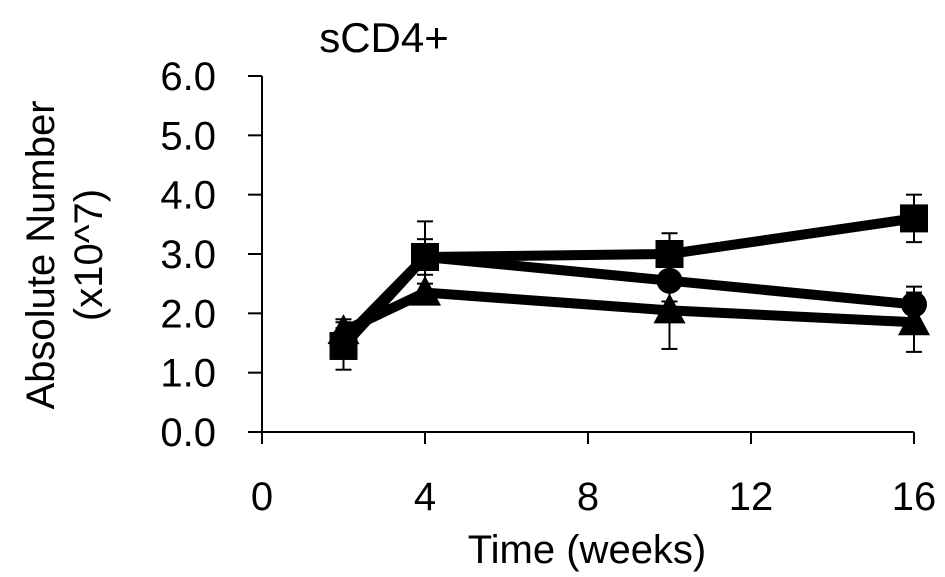 Image resolution: width=945 pixels, height=577 pixels. What do you see at coordinates (188, 136) in the screenshot?
I see `y-tick-label: 5.0` at bounding box center [188, 136].